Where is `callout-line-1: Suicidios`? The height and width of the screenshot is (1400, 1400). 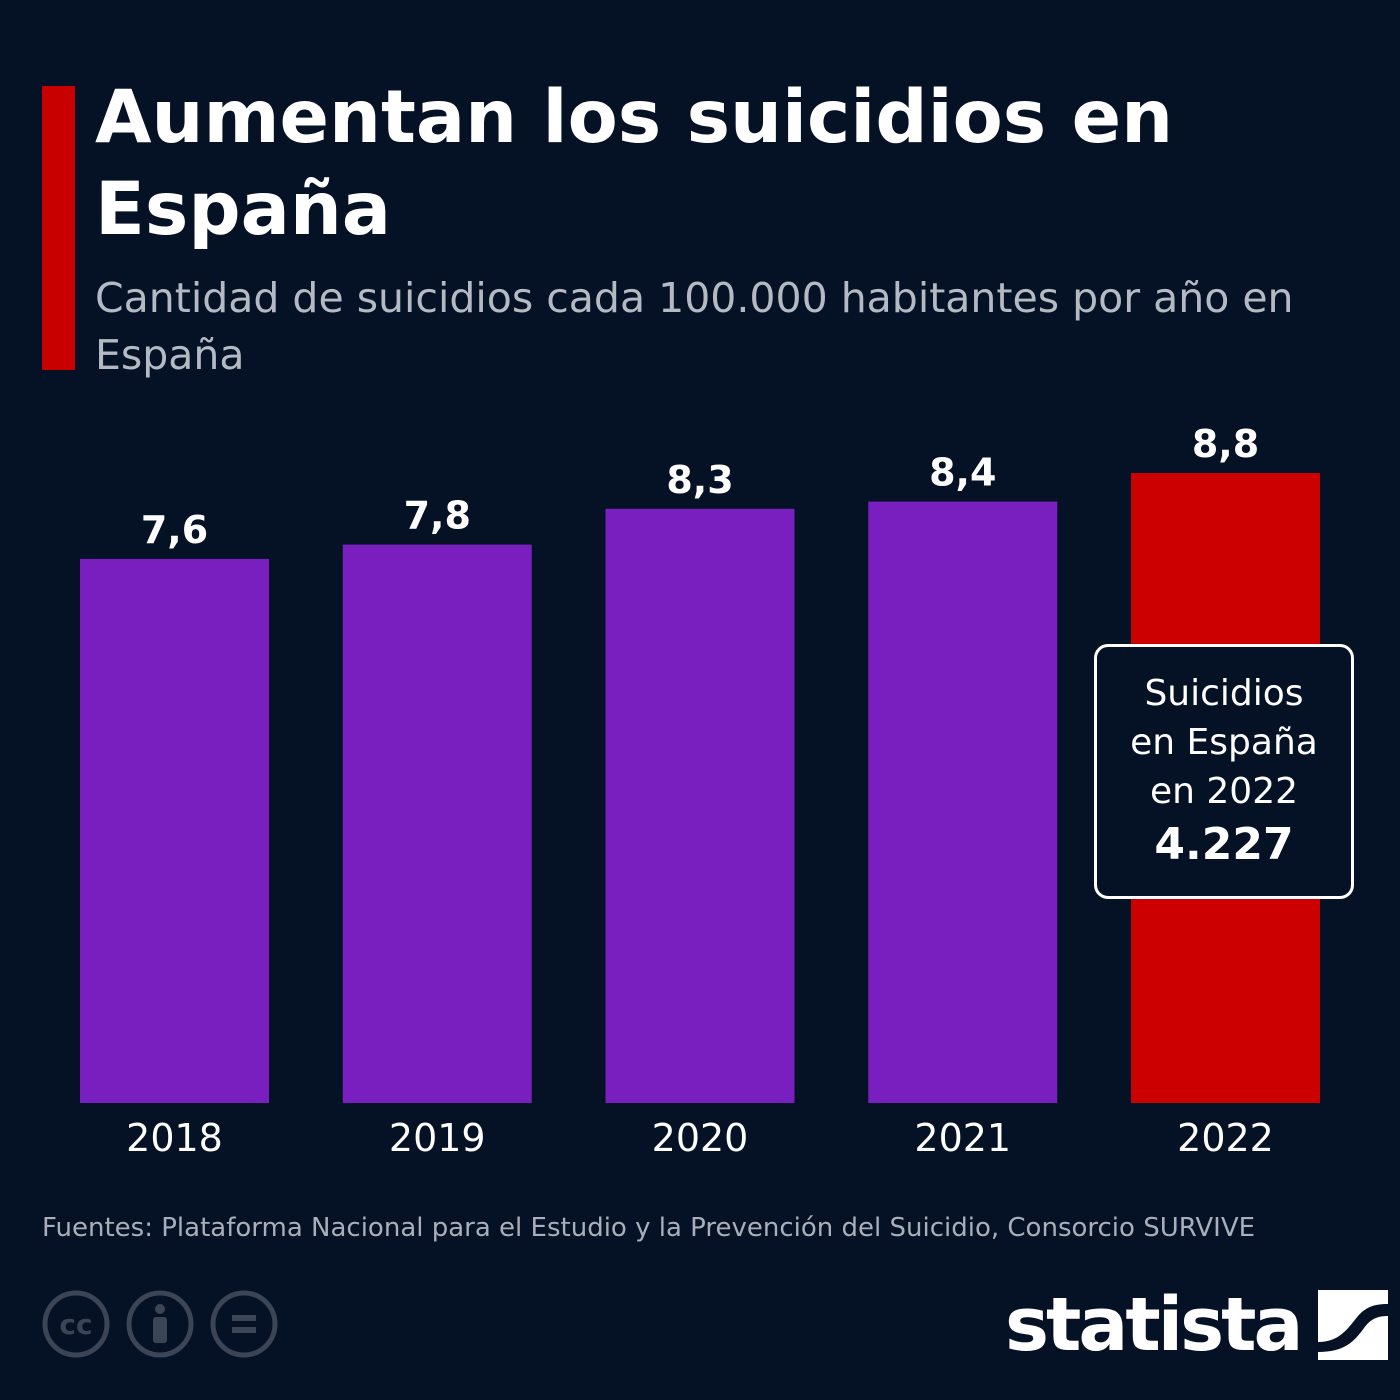 callout-line-1: Suicidios is located at coordinates (1224, 693).